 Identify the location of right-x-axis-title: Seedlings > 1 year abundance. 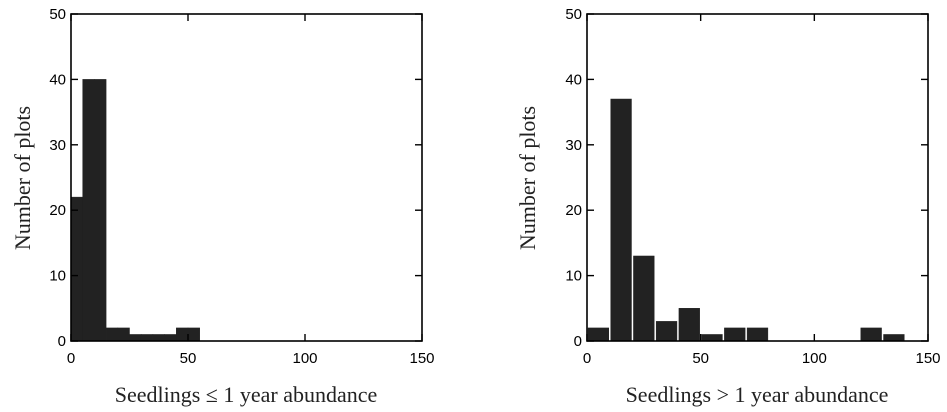
(757, 394).